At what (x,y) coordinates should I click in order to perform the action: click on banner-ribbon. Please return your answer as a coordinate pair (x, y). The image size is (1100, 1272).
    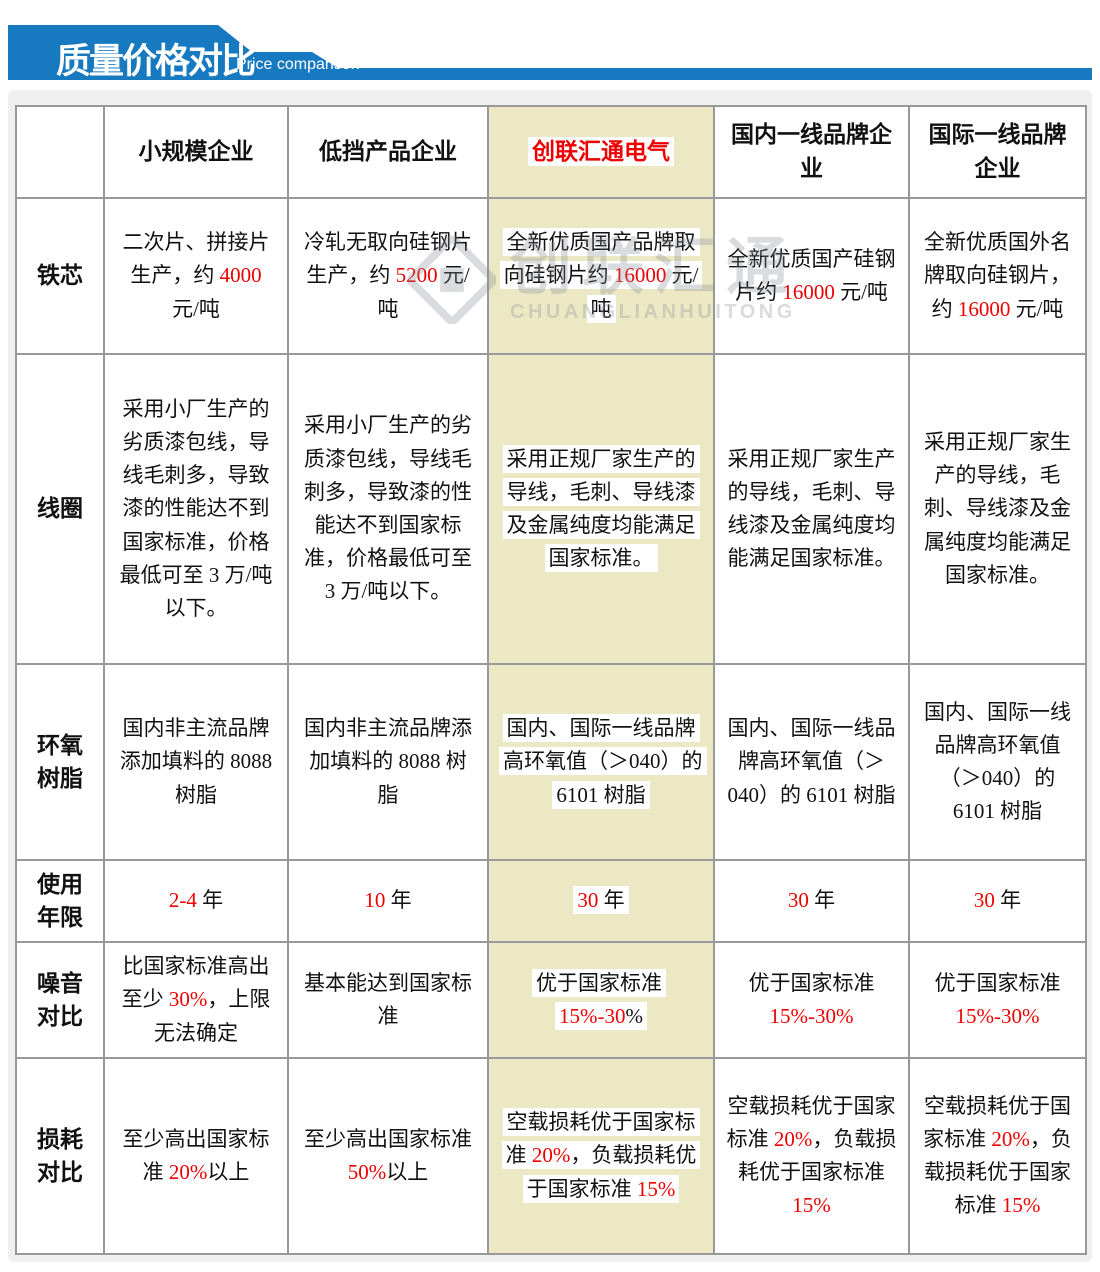
    Looking at the image, I should click on (550, 52).